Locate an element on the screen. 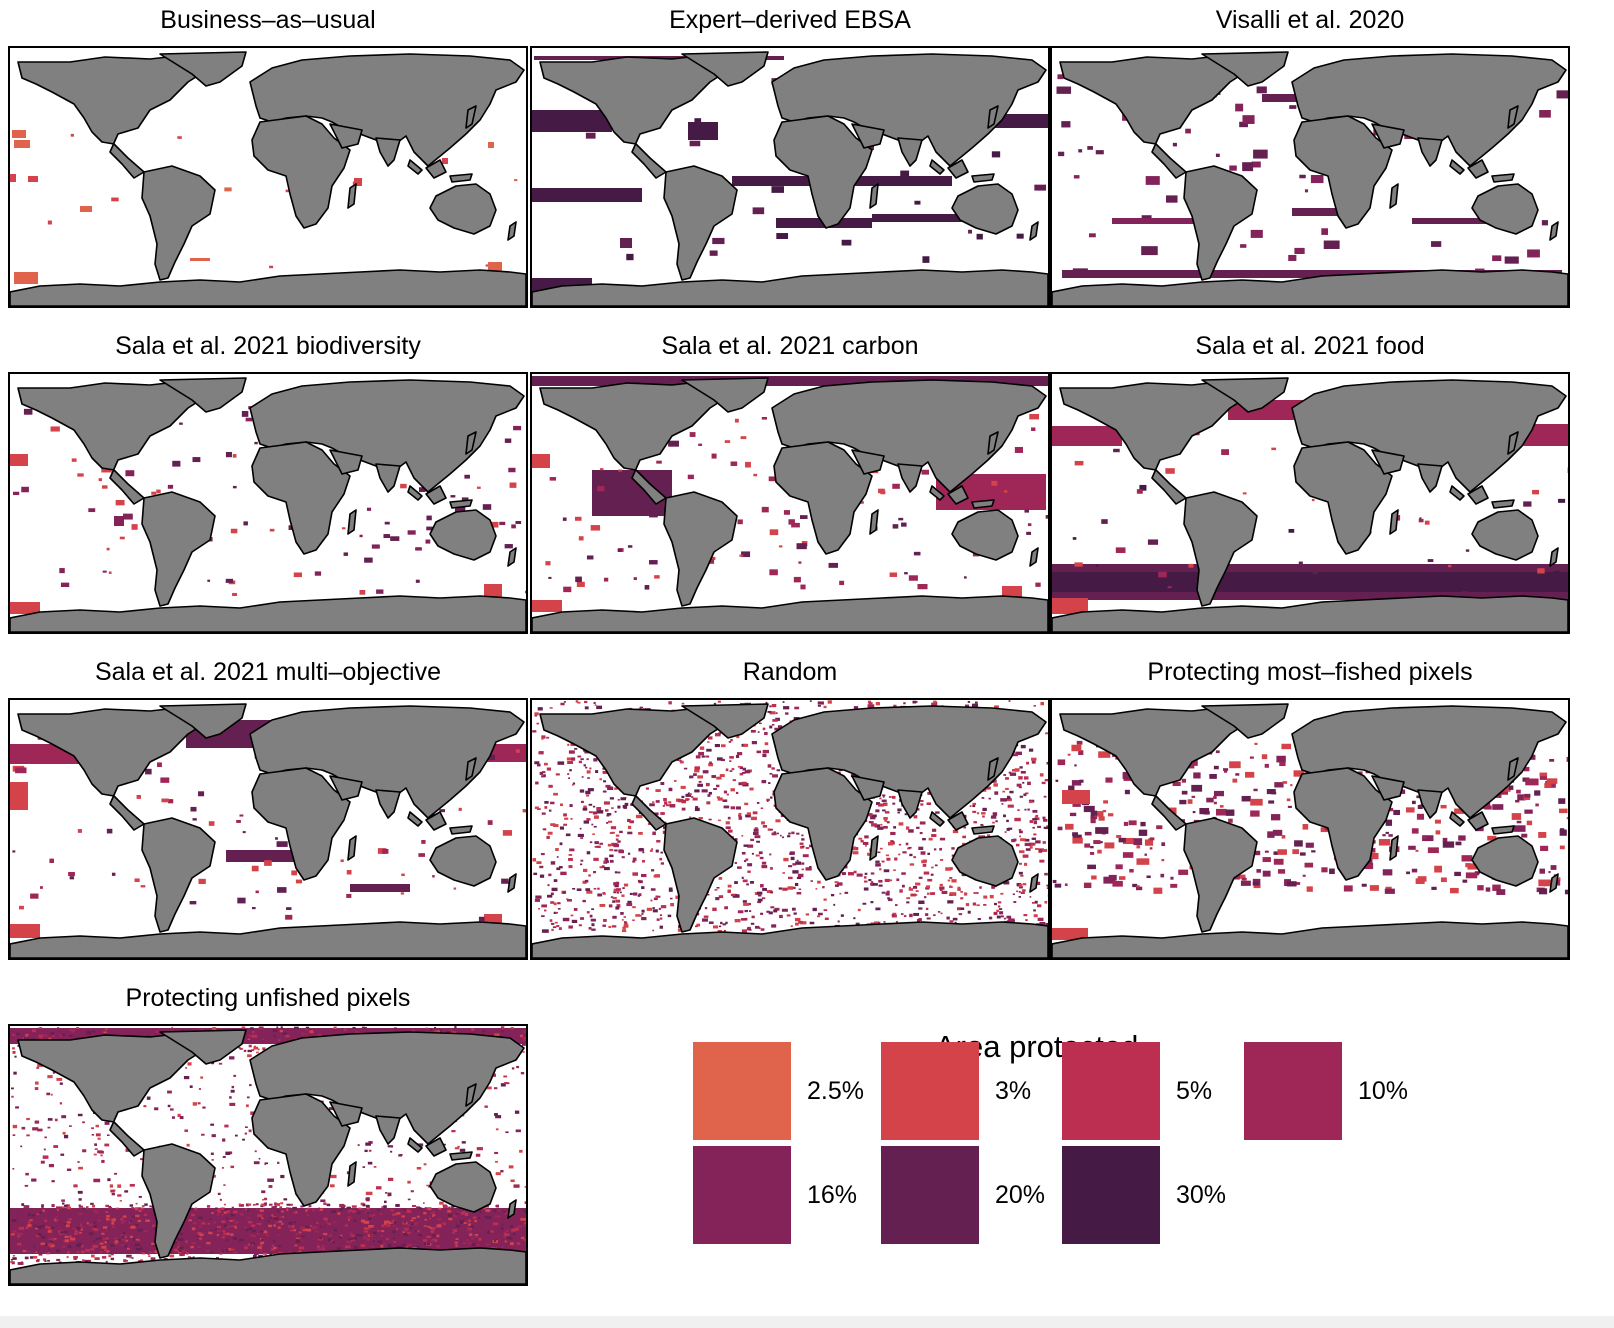 The height and width of the screenshot is (1328, 1614). land-masses is located at coordinates (268, 504).